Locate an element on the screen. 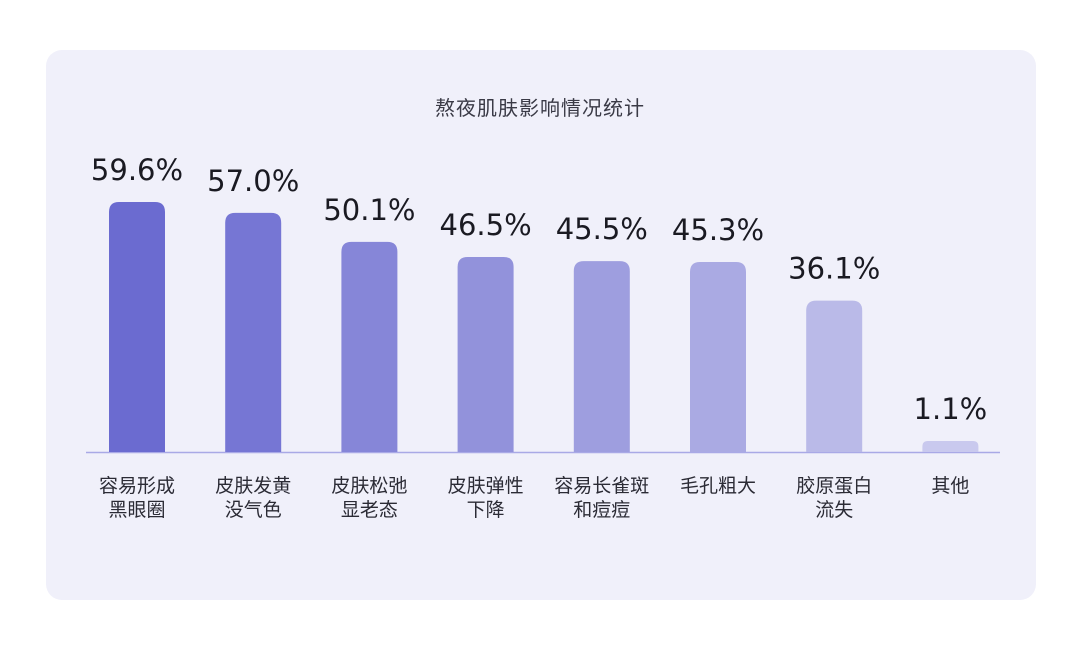 The height and width of the screenshot is (656, 1080). category-label: 容易长雀斑 is located at coordinates (601, 486).